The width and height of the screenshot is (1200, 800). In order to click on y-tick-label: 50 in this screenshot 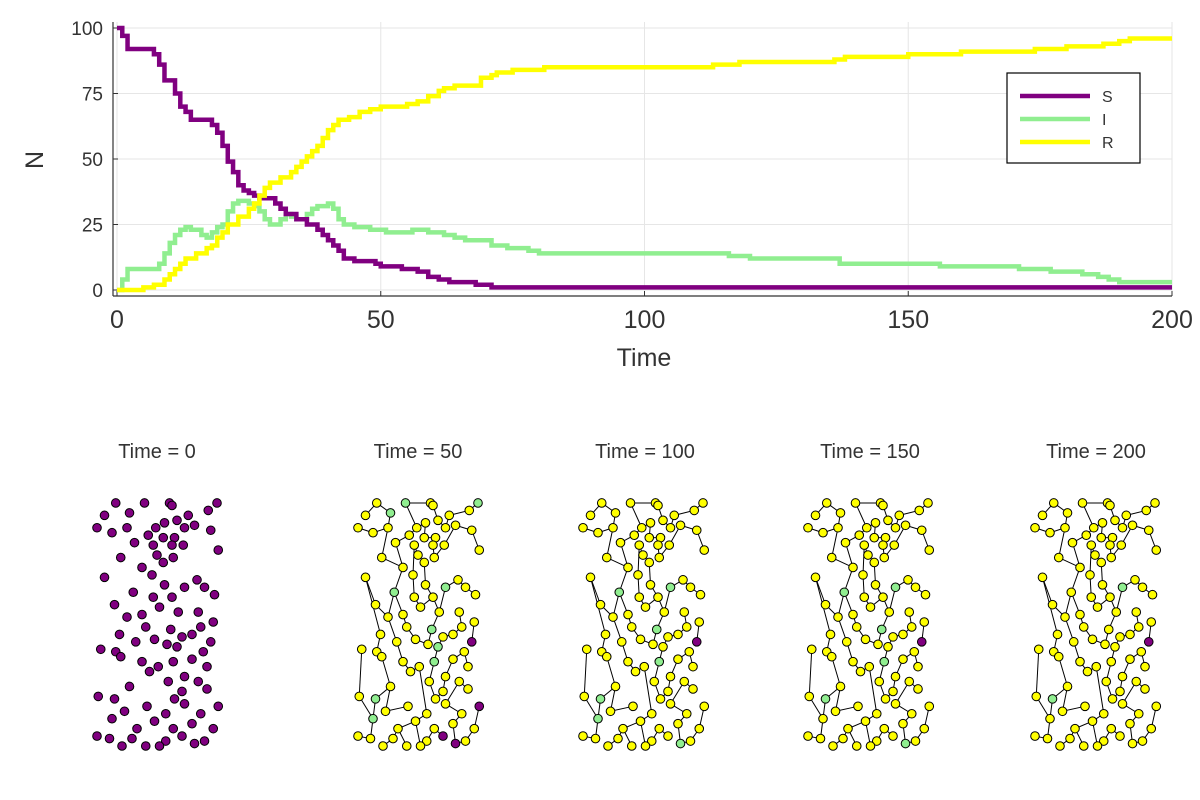, I will do `click(92, 160)`.